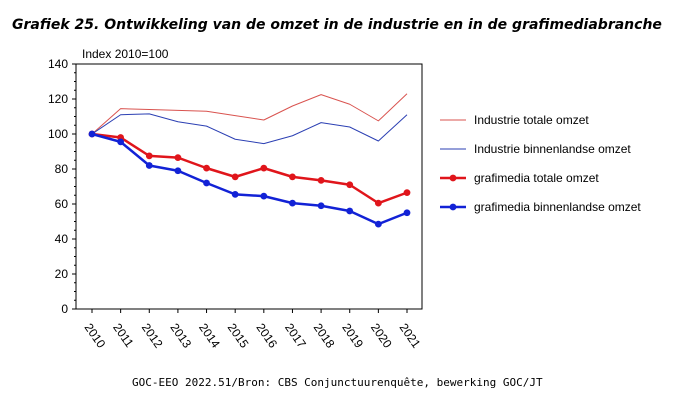 This screenshot has height=408, width=700. Describe the element at coordinates (62, 274) in the screenshot. I see `y-tick-label: 20` at that location.